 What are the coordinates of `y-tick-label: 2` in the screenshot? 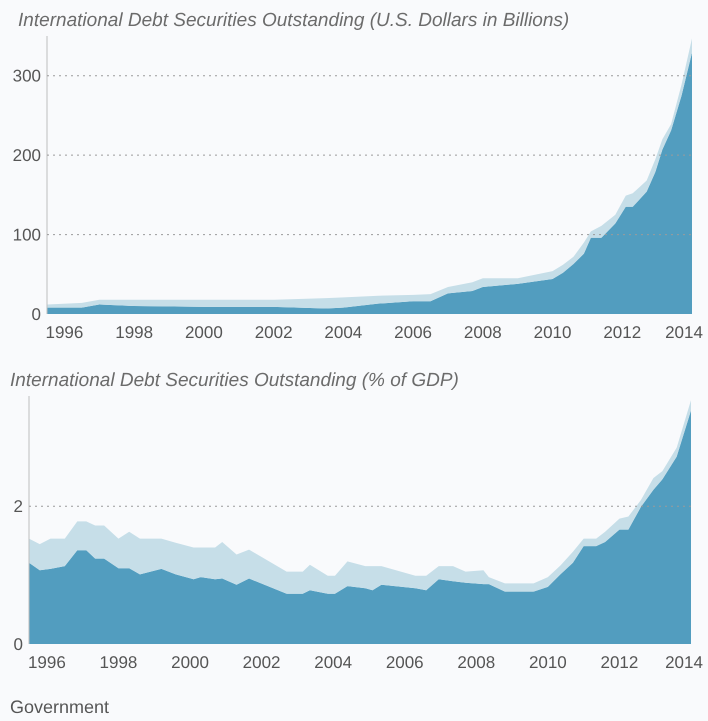 It's located at (18, 506).